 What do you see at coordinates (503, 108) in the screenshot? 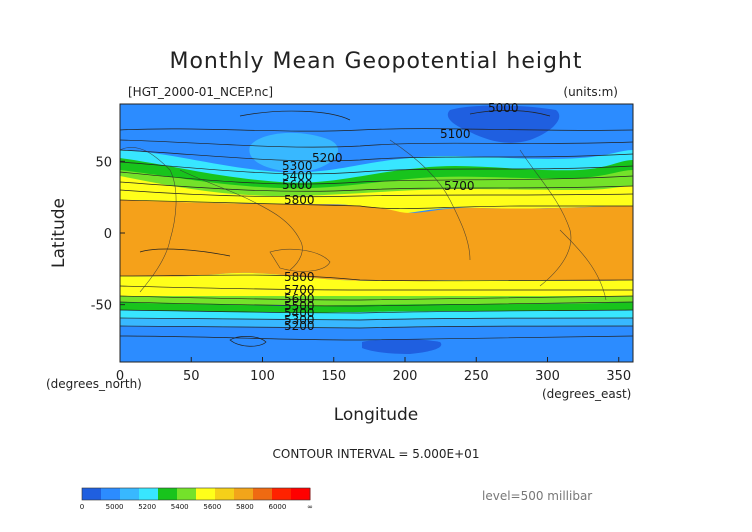
I see `contour-label: 5000` at bounding box center [503, 108].